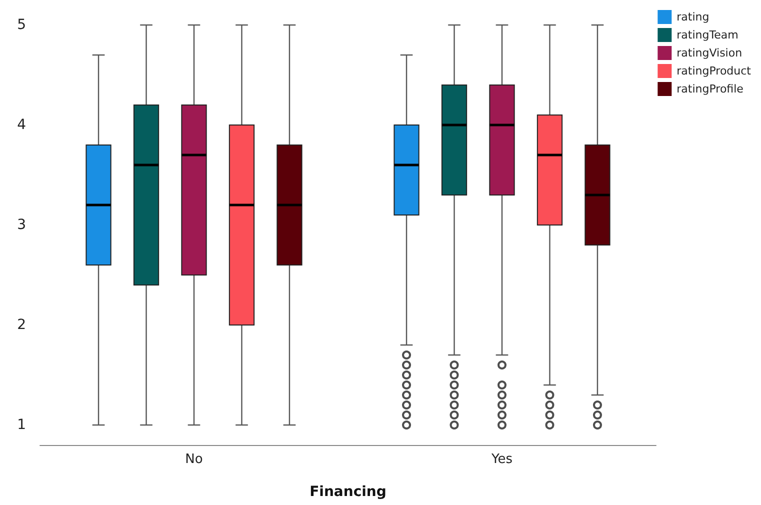  I want to click on legend-label: ratingProfile, so click(710, 89).